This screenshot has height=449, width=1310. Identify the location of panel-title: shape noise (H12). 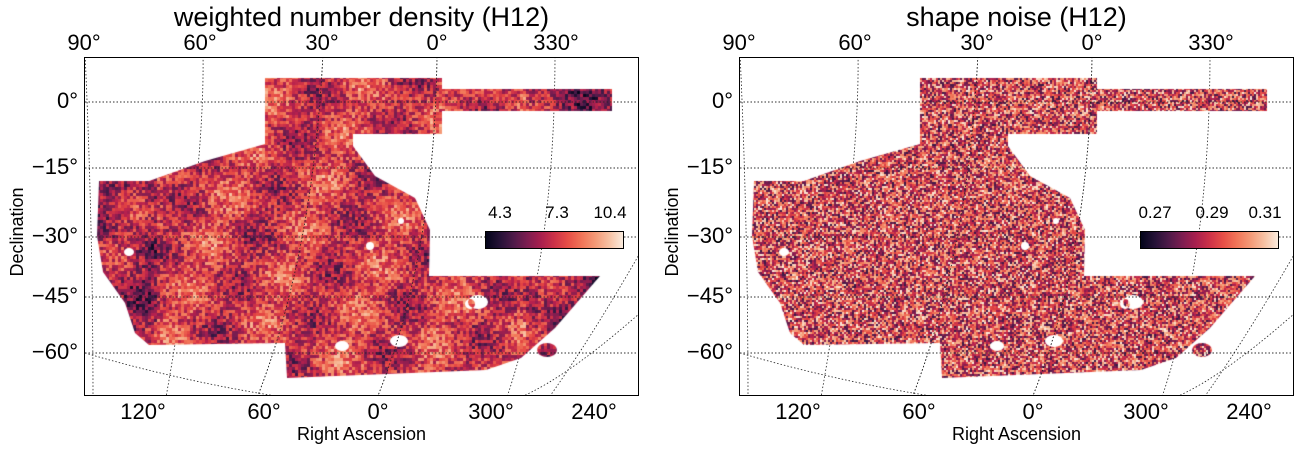
(1016, 17).